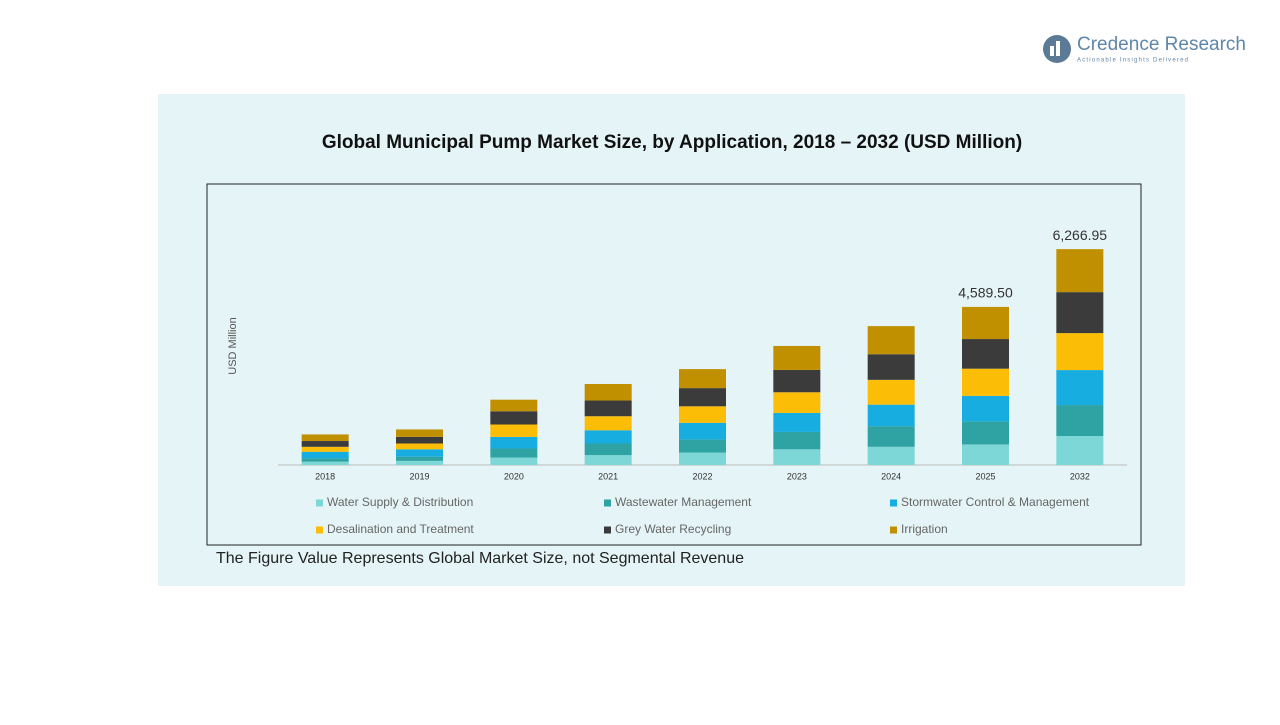  I want to click on x-tick-label: 2032, so click(1080, 476).